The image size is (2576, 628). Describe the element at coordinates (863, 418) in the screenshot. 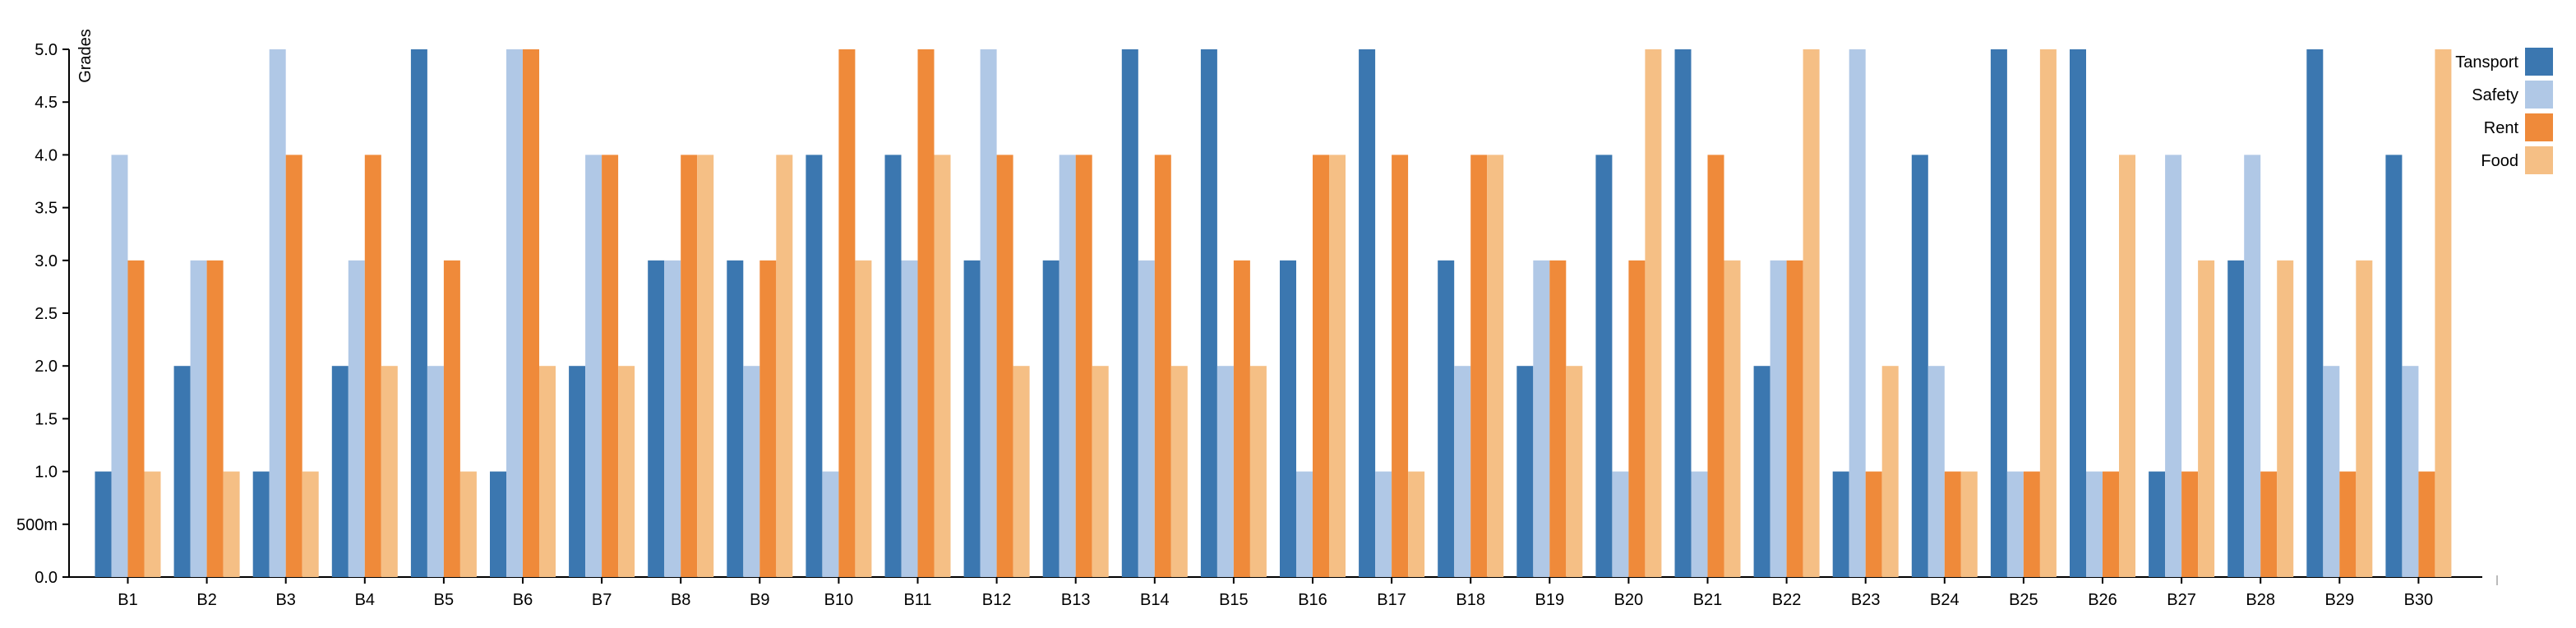

I see `bar-B10-food` at that location.